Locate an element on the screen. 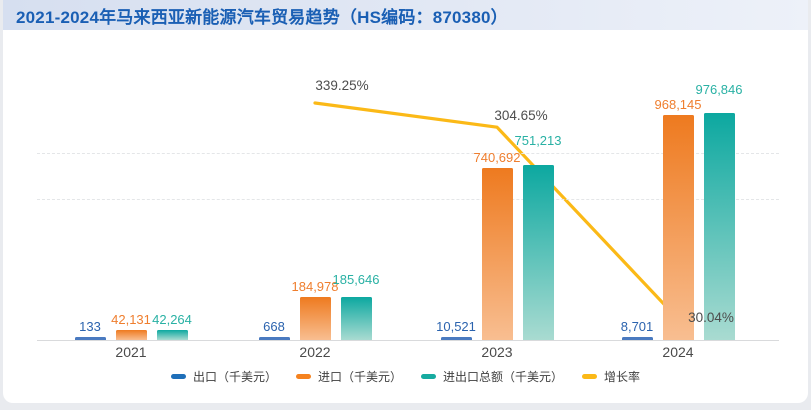  x-axis-line is located at coordinates (408, 340).